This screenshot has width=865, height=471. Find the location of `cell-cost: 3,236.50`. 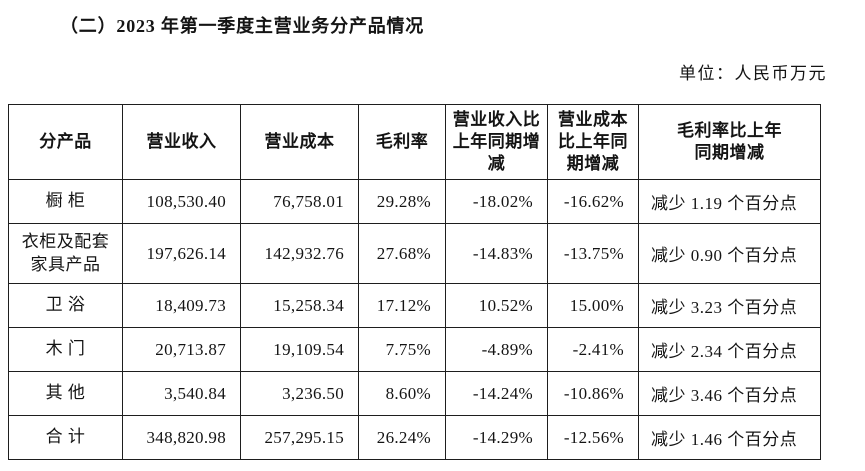

cell-cost: 3,236.50 is located at coordinates (299, 393).